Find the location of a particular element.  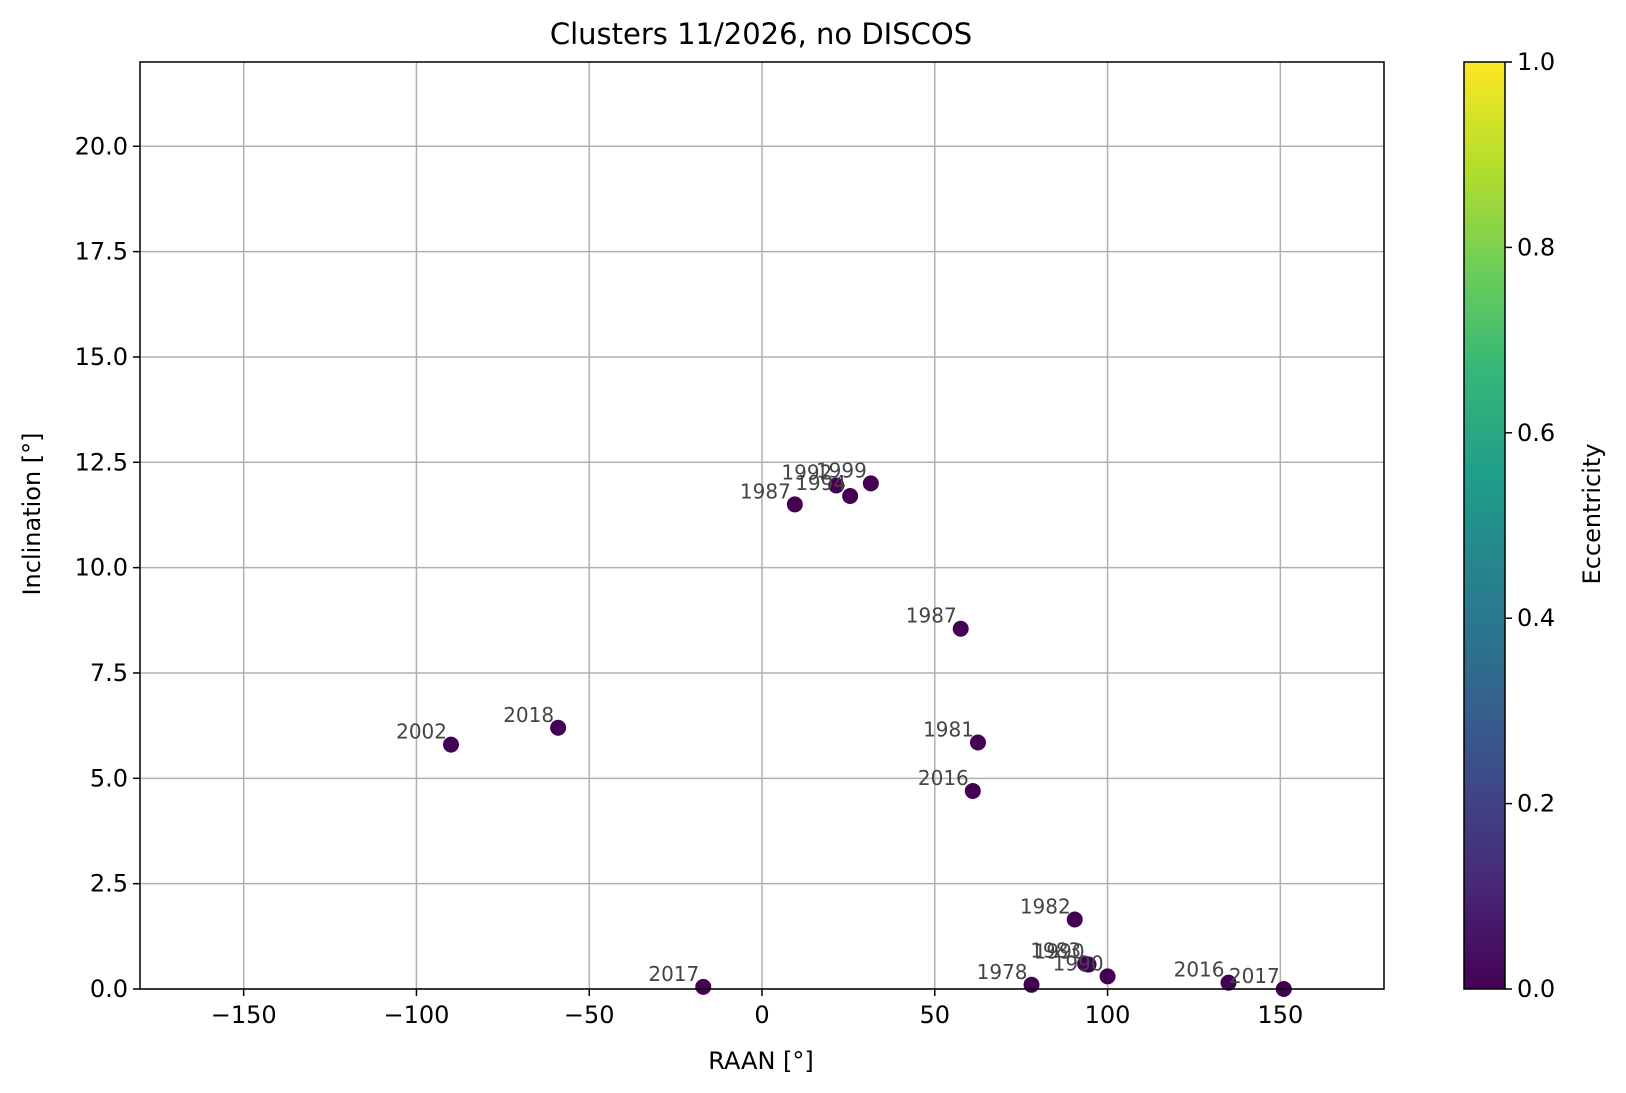

colorbar-label: Eccentricity is located at coordinates (1592, 514).